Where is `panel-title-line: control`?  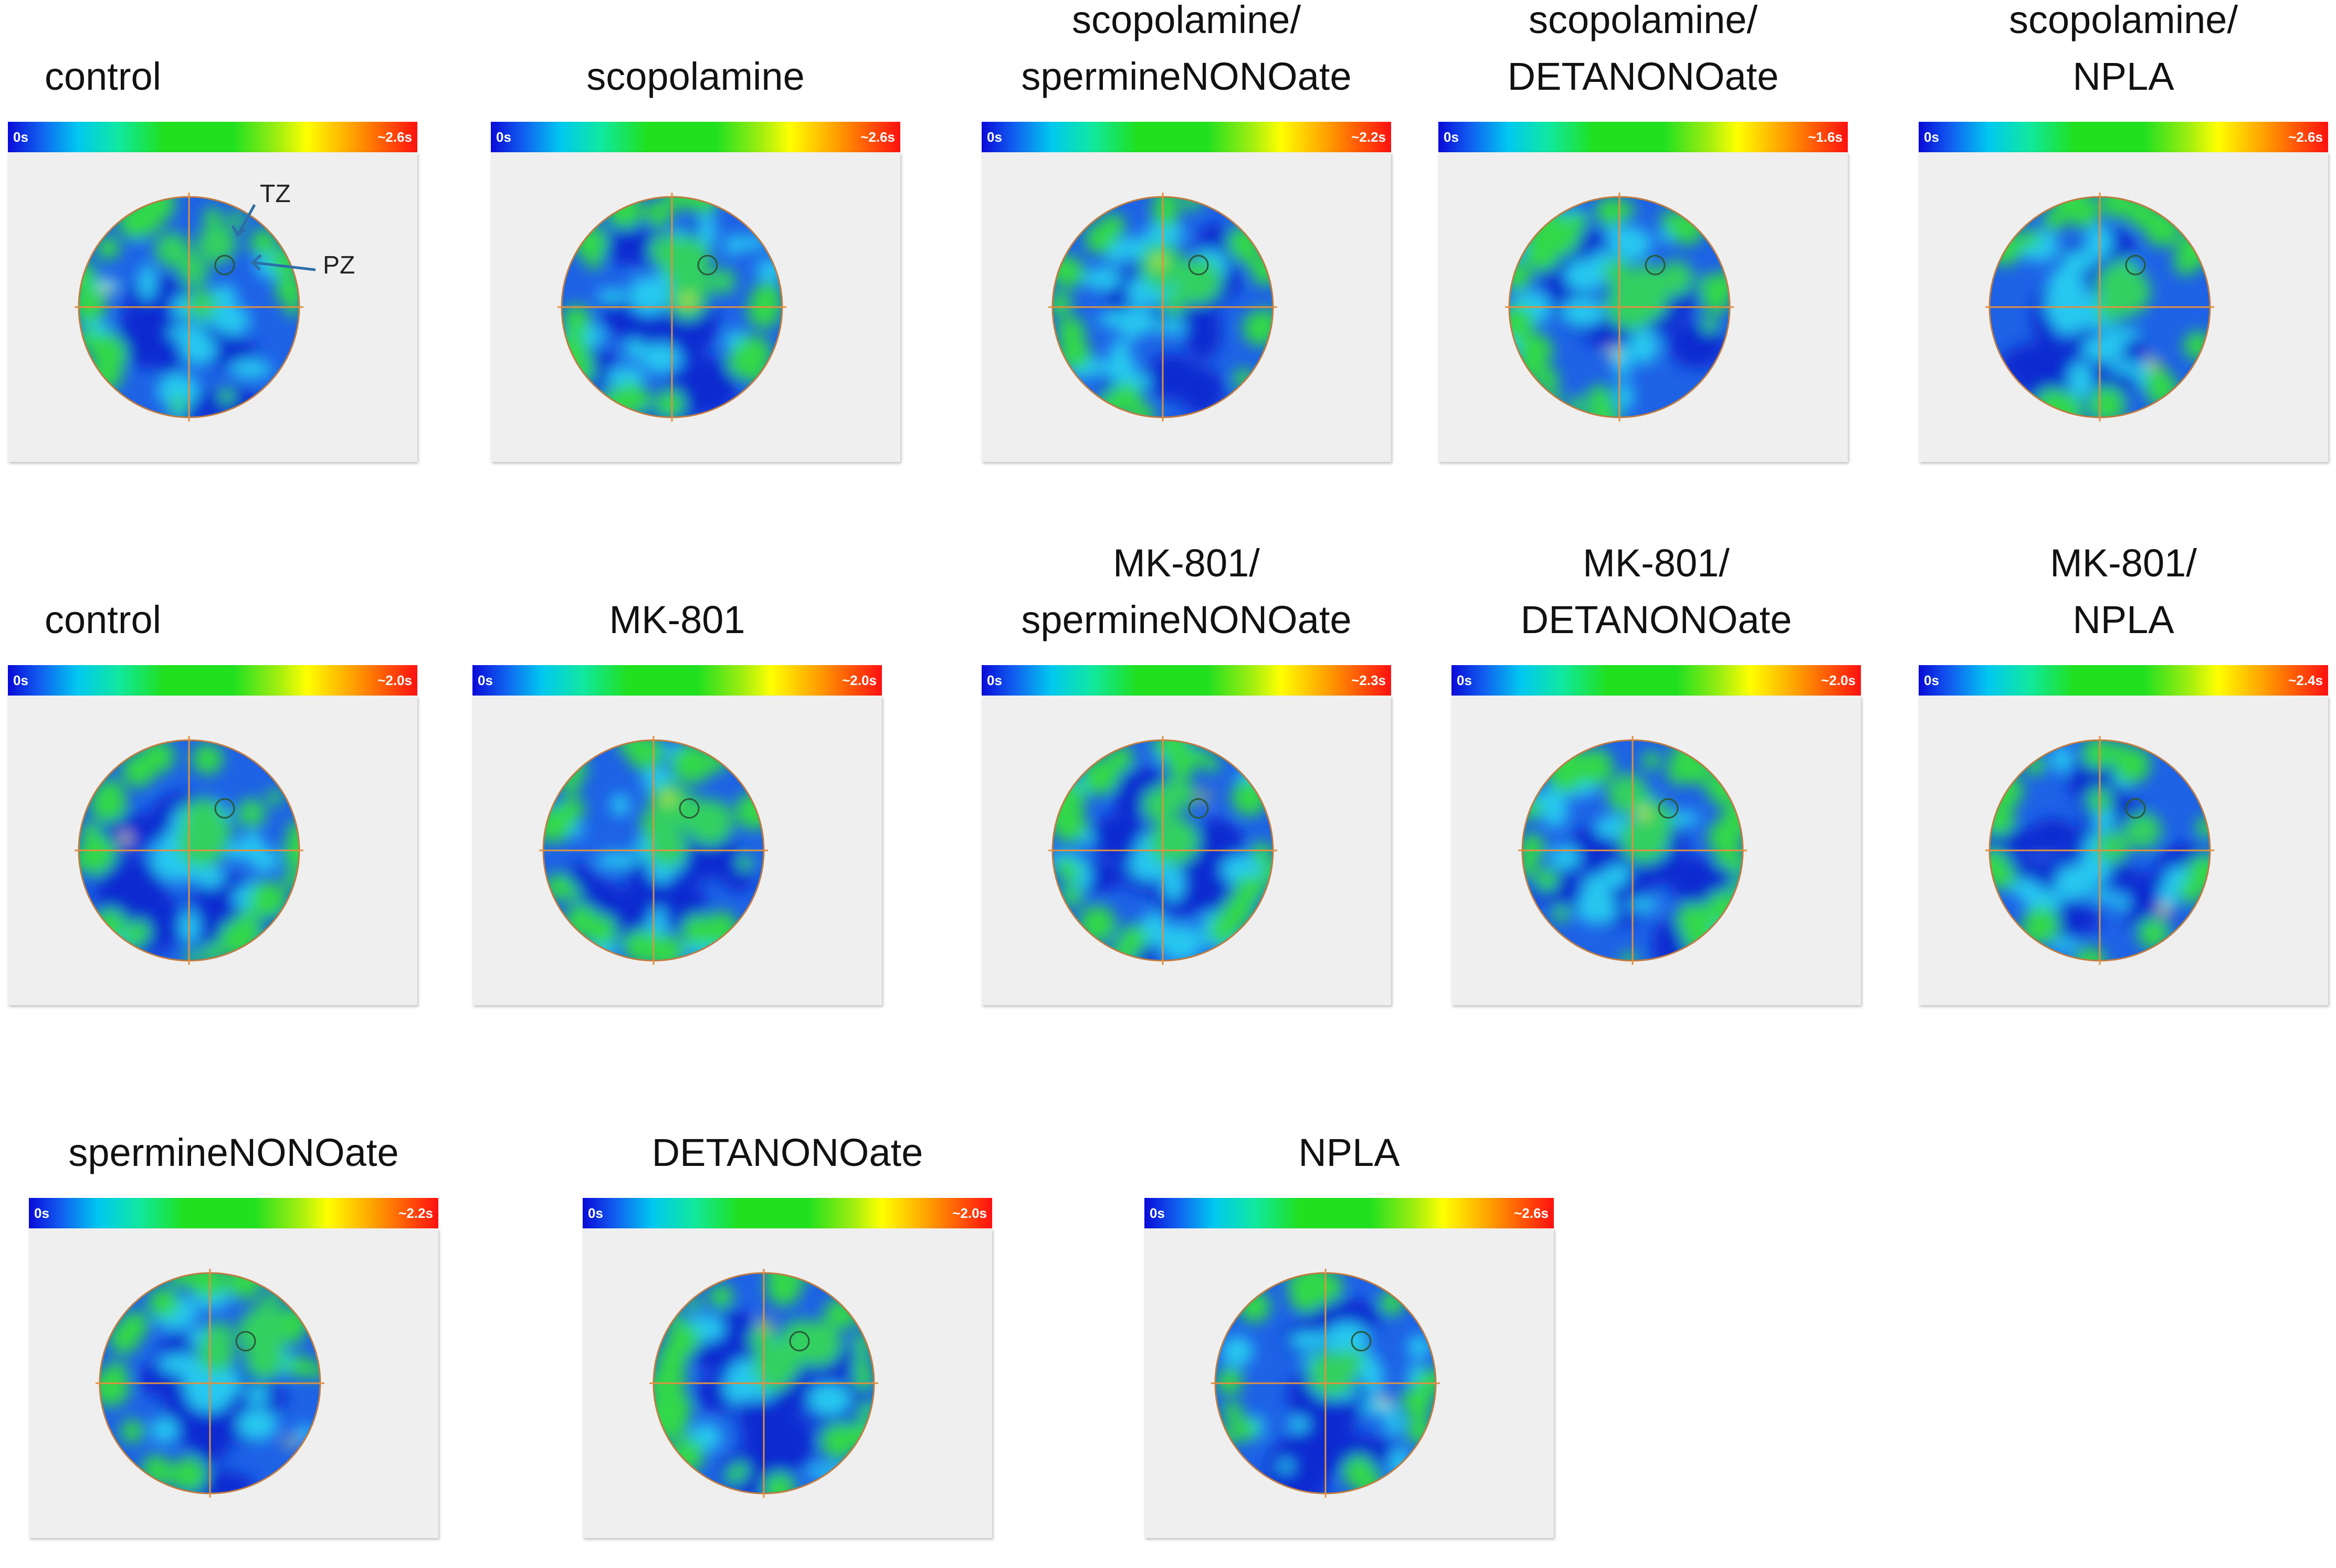 panel-title-line: control is located at coordinates (103, 620).